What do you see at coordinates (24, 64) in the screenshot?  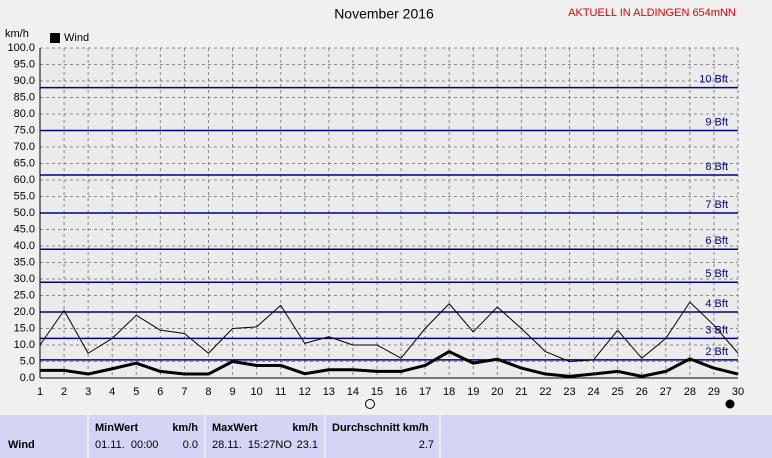 I see `y-tick-label: 95.0` at bounding box center [24, 64].